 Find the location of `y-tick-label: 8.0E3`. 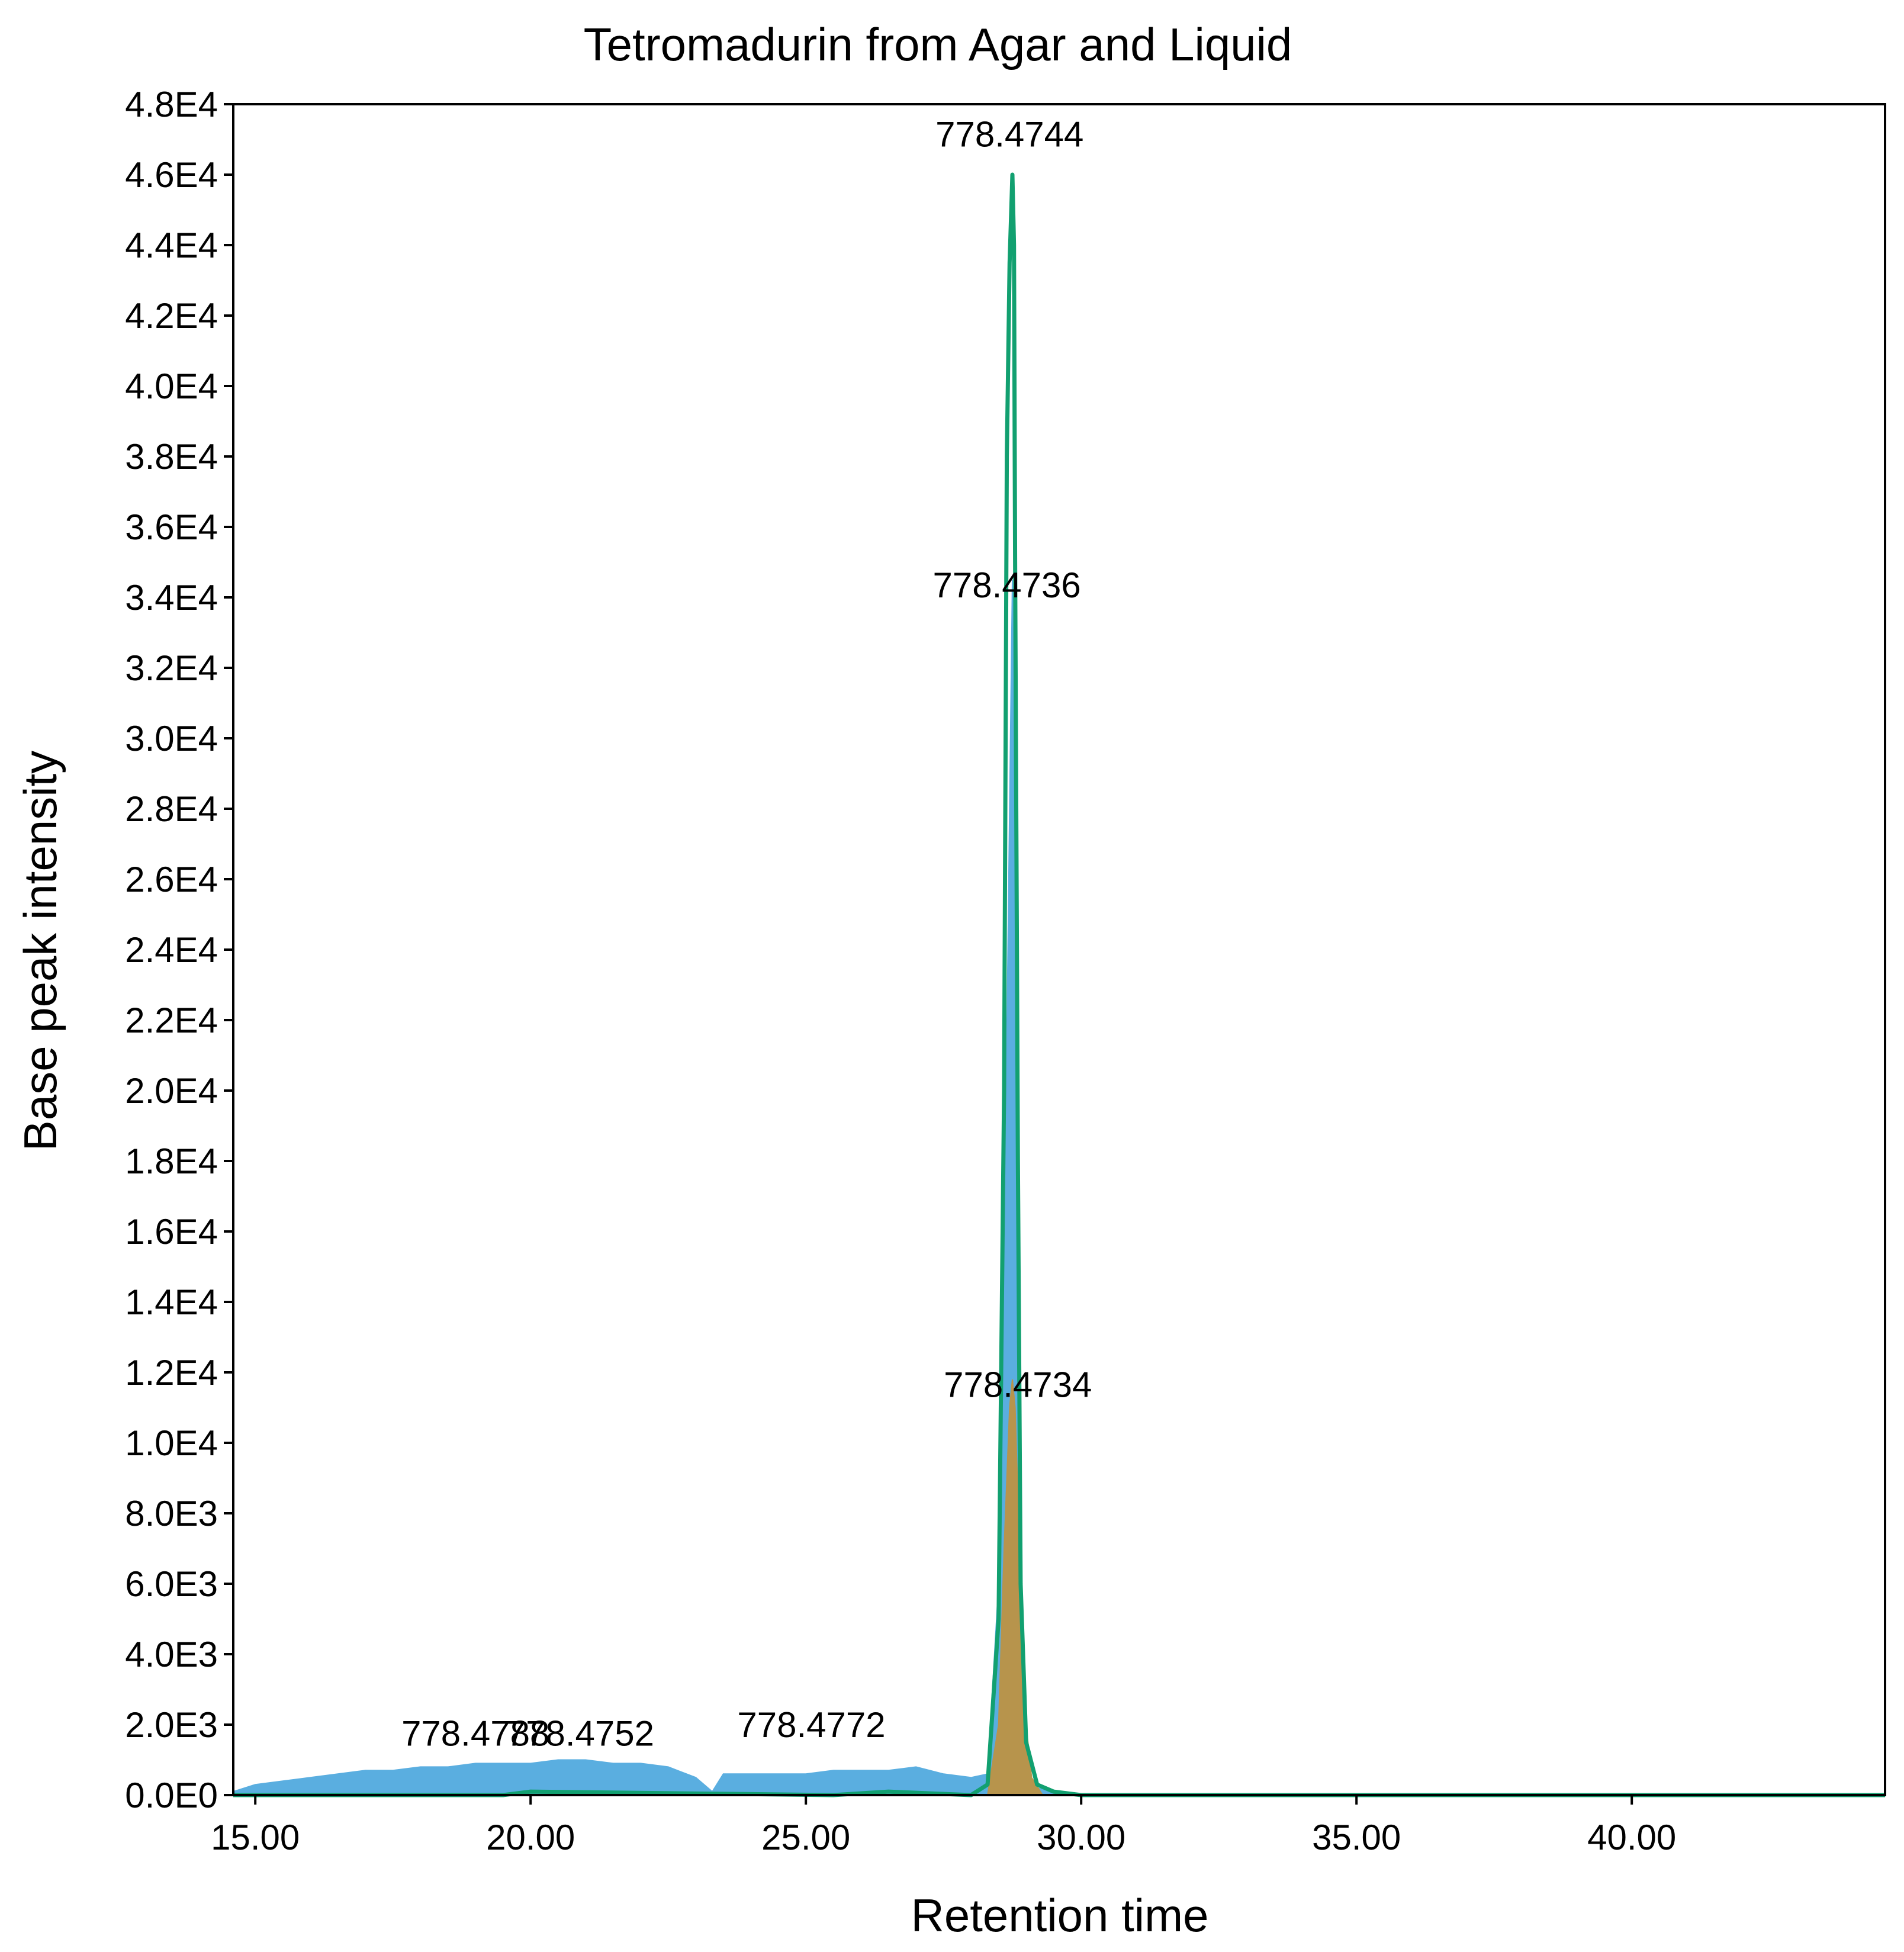

y-tick-label: 8.0E3 is located at coordinates (171, 1513).